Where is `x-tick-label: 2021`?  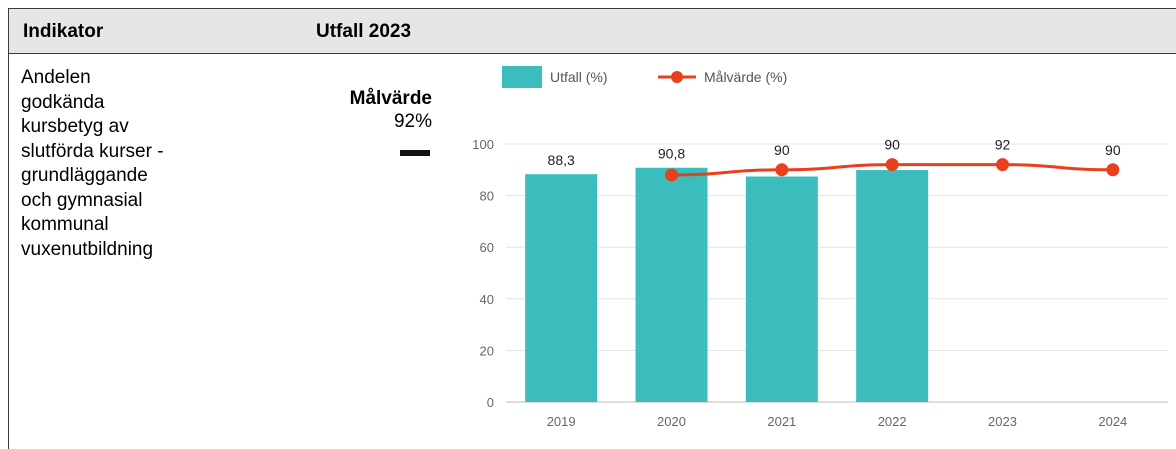
x-tick-label: 2021 is located at coordinates (781, 421).